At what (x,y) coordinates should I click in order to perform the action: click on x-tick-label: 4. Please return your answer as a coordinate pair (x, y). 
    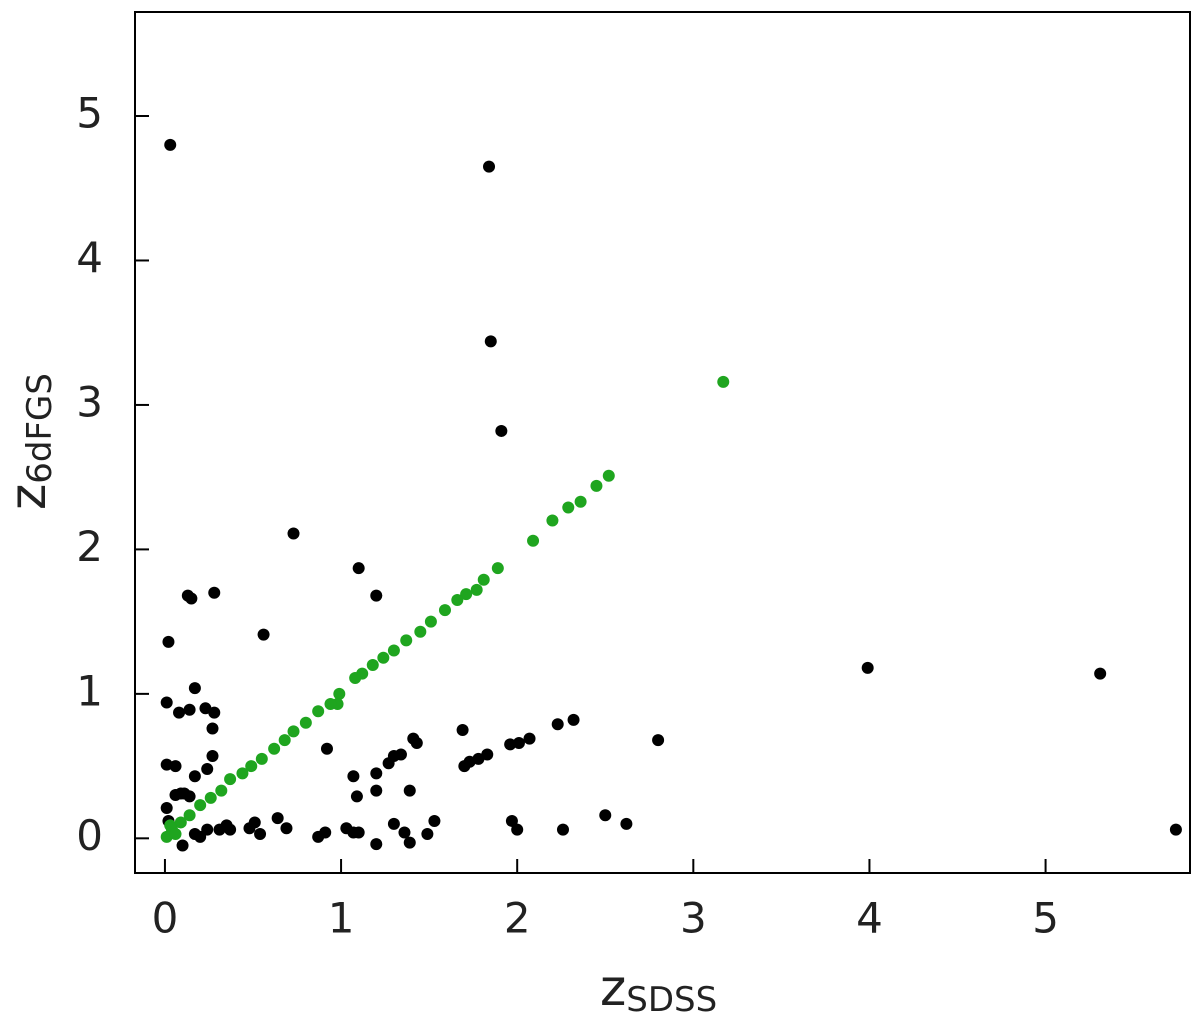
    Looking at the image, I should click on (869, 918).